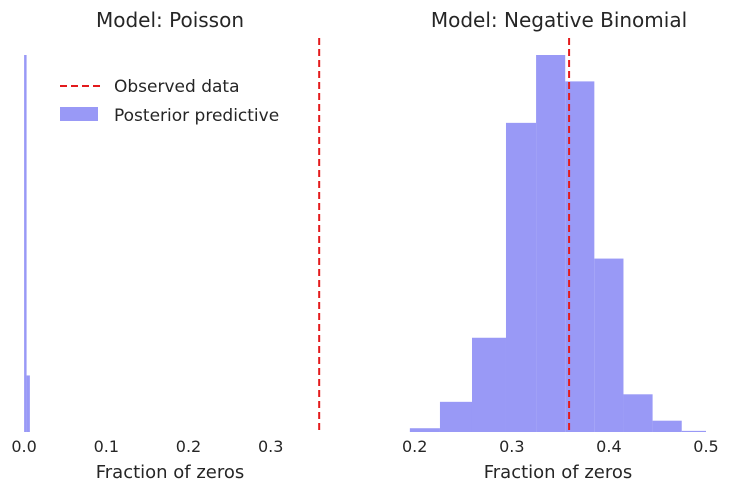 The width and height of the screenshot is (731, 491). What do you see at coordinates (170, 20) in the screenshot?
I see `poisson-title: Model: Poisson` at bounding box center [170, 20].